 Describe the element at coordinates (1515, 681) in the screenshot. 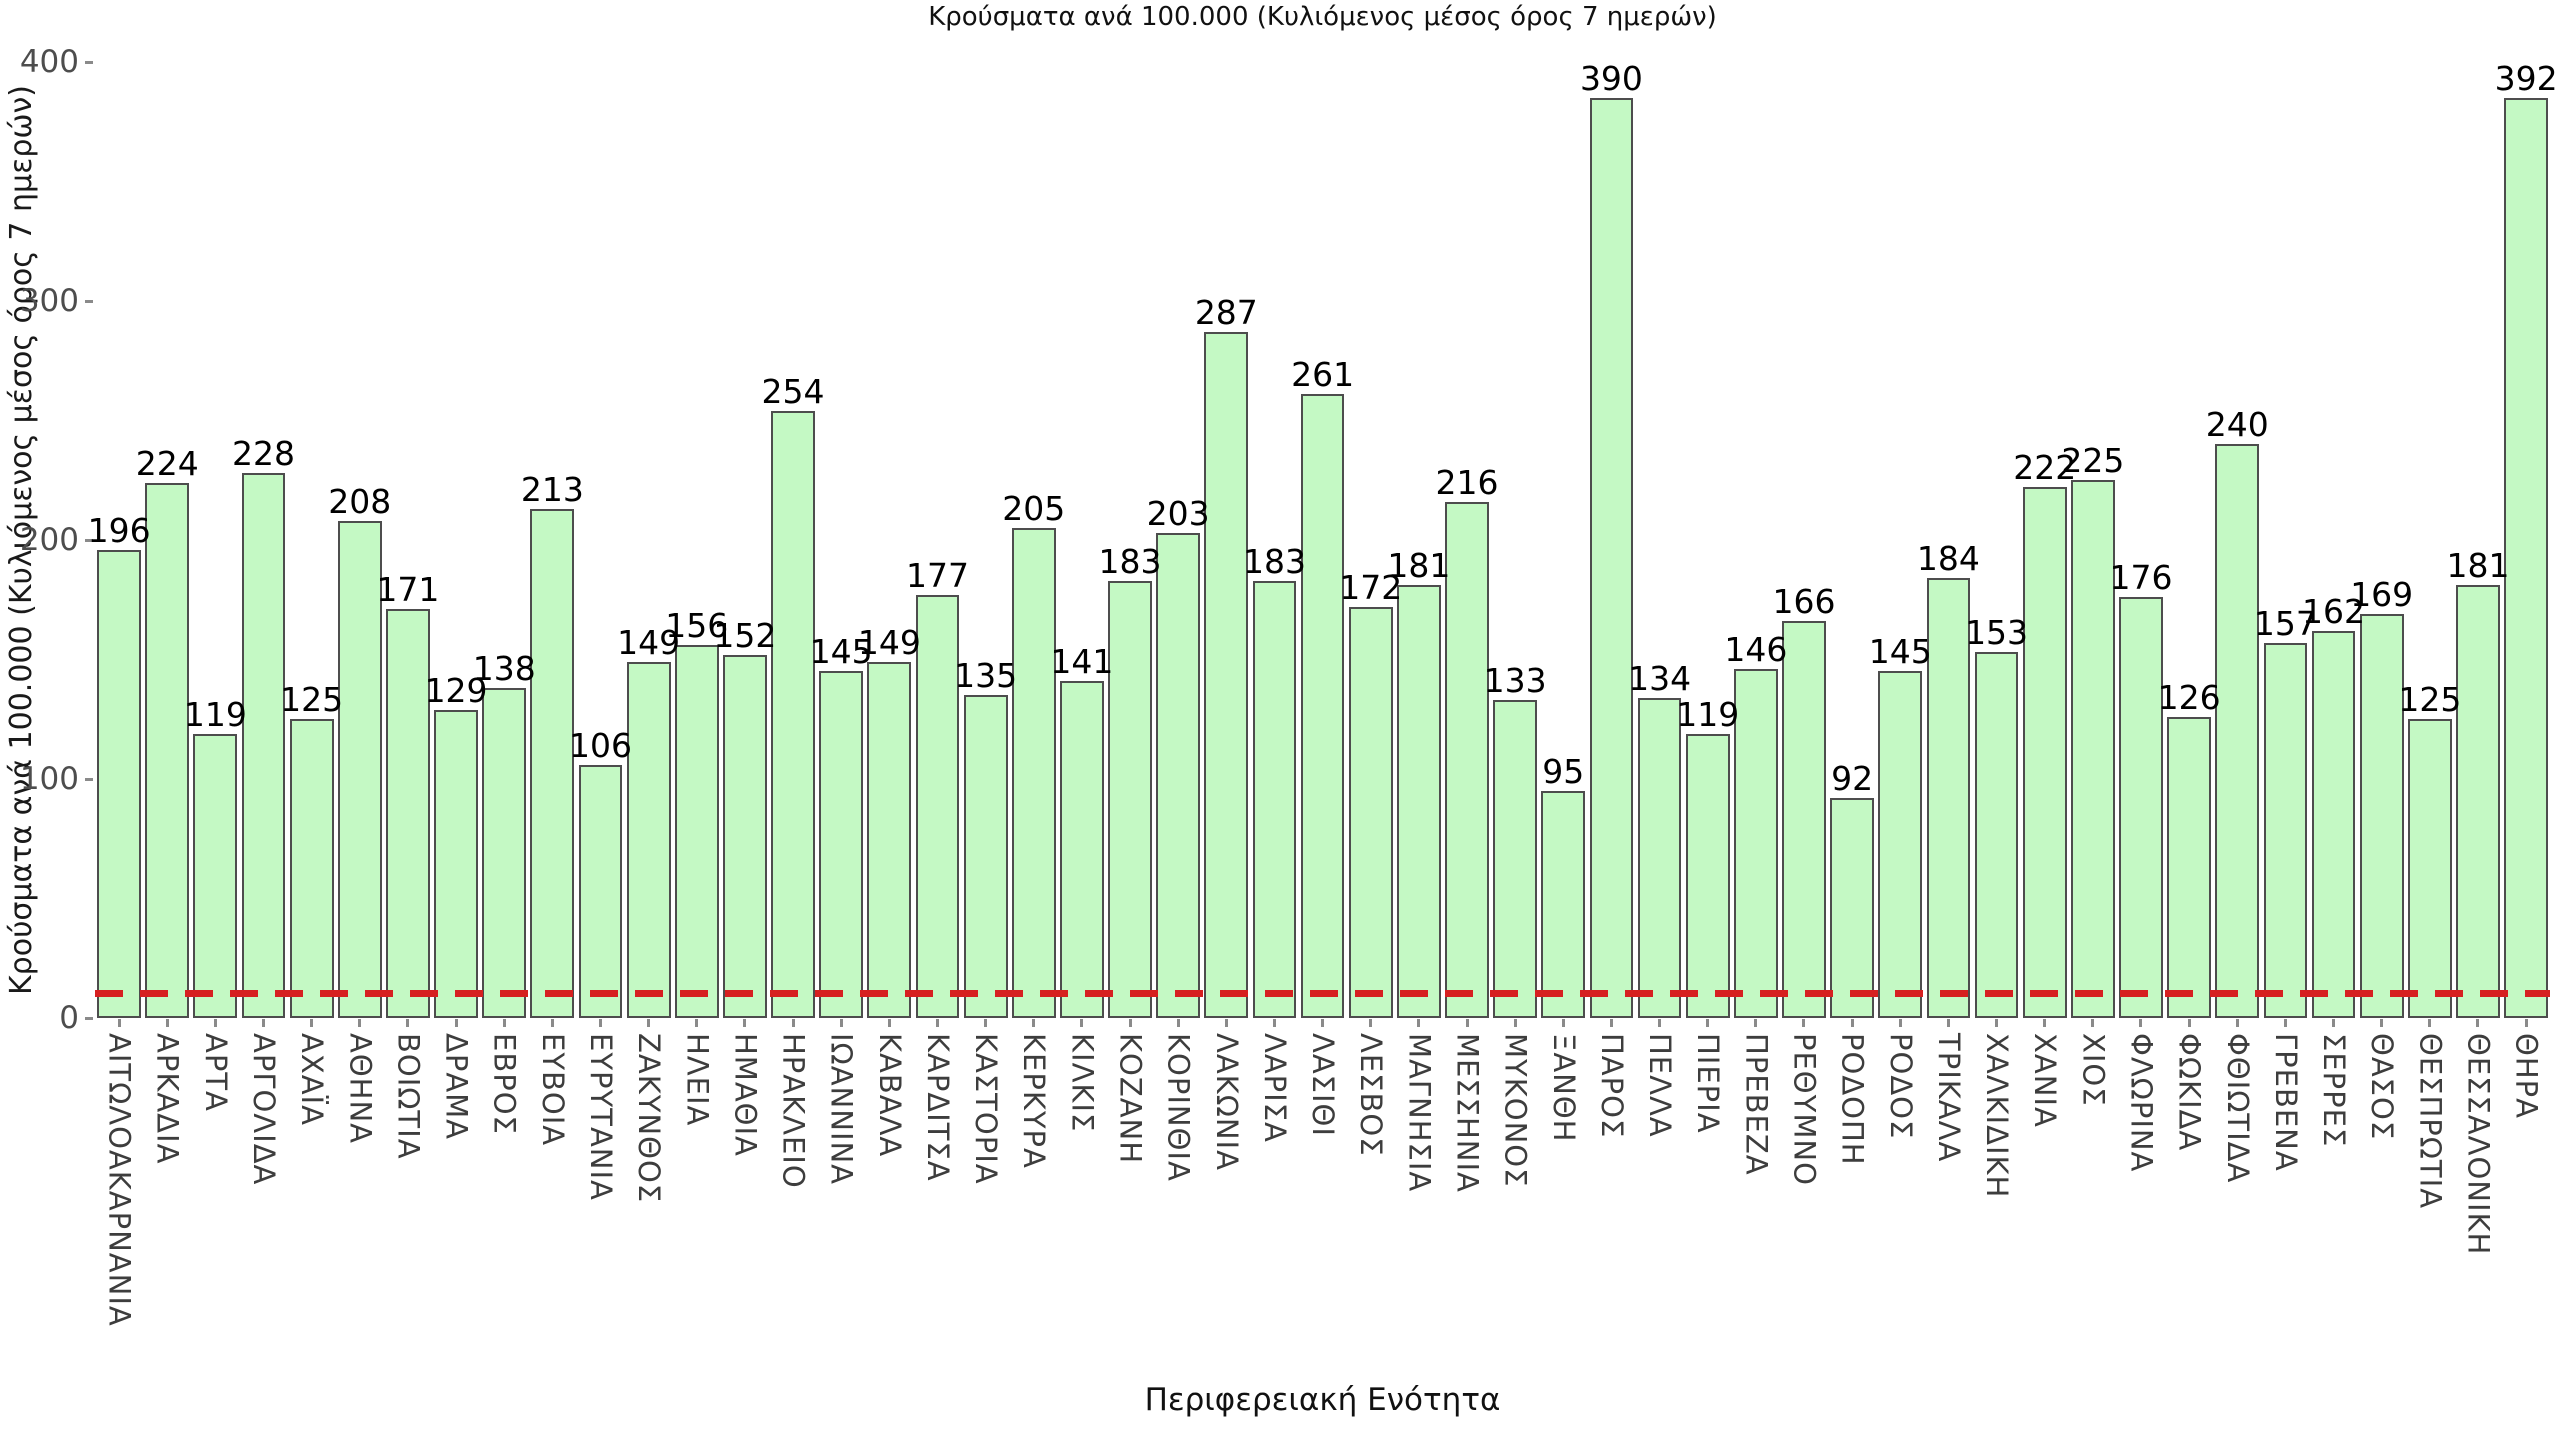

I see `bar-value-label: 133` at that location.